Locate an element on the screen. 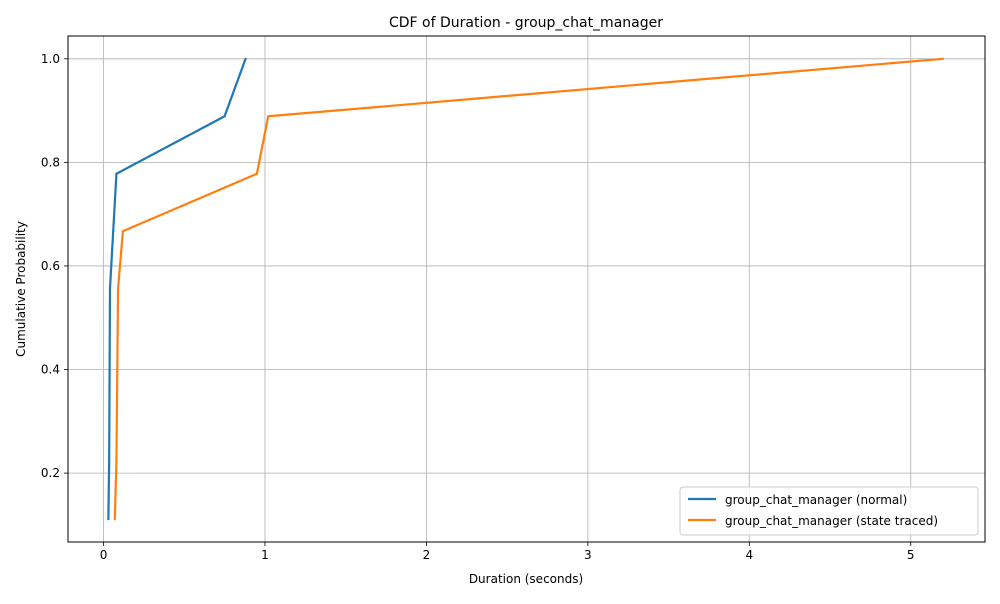  y-tick-label: 0.2 is located at coordinates (50, 473).